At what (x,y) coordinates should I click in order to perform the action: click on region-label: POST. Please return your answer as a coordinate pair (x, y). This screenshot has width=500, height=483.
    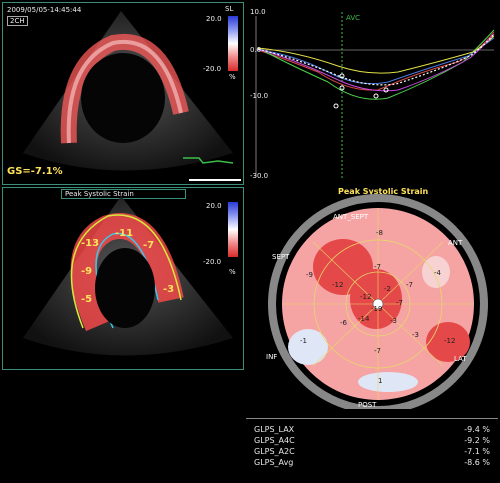
    Looking at the image, I should click on (367, 405).